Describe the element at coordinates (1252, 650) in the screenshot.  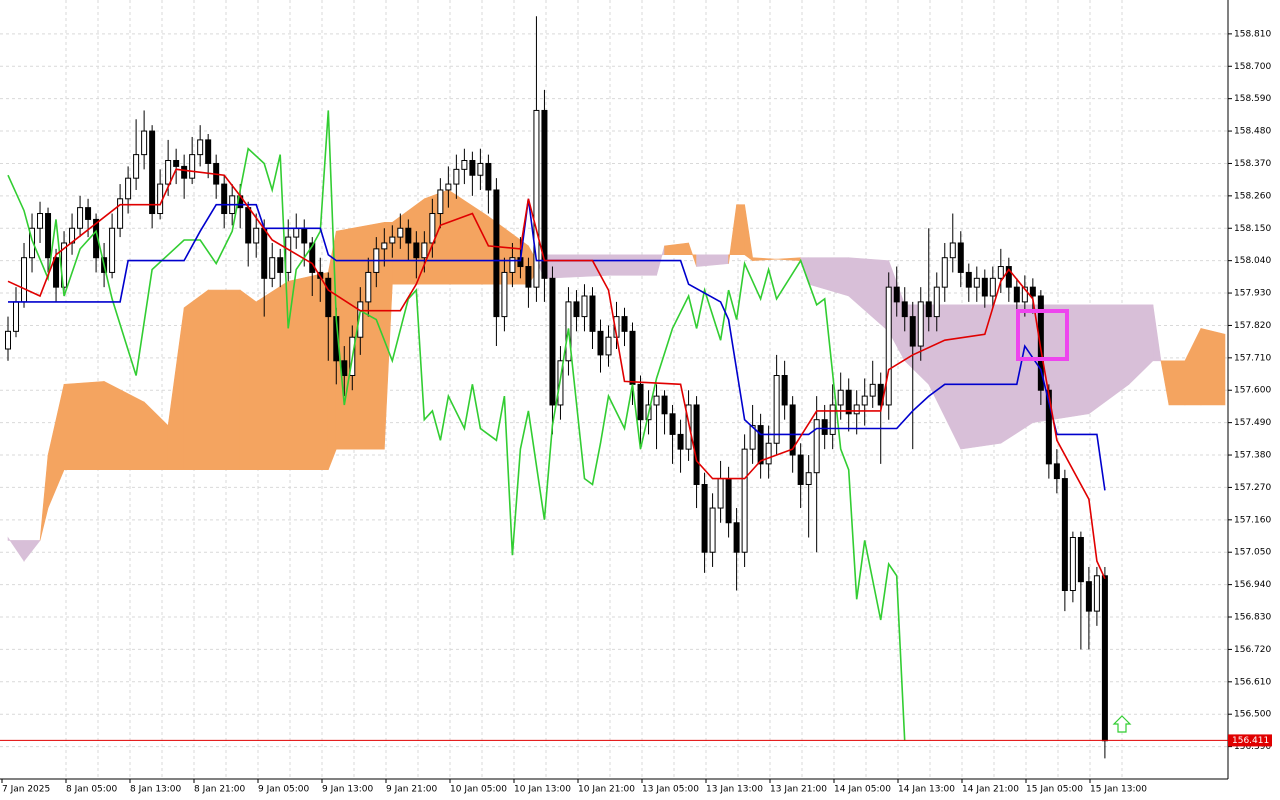
I see `y-tick-label: 156.720` at that location.